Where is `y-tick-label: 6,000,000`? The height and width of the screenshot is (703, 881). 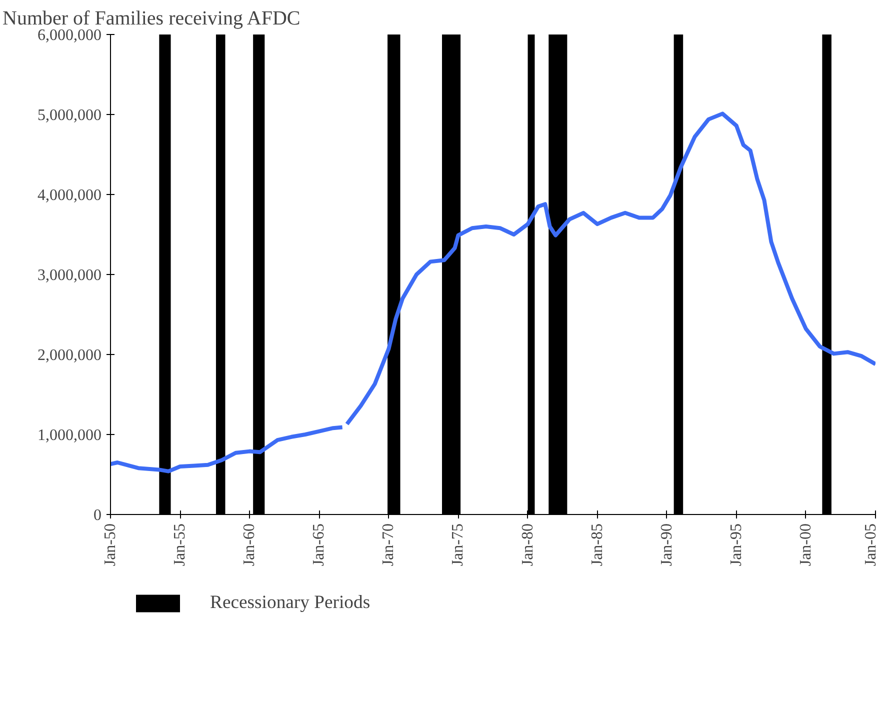 y-tick-label: 6,000,000 is located at coordinates (70, 35).